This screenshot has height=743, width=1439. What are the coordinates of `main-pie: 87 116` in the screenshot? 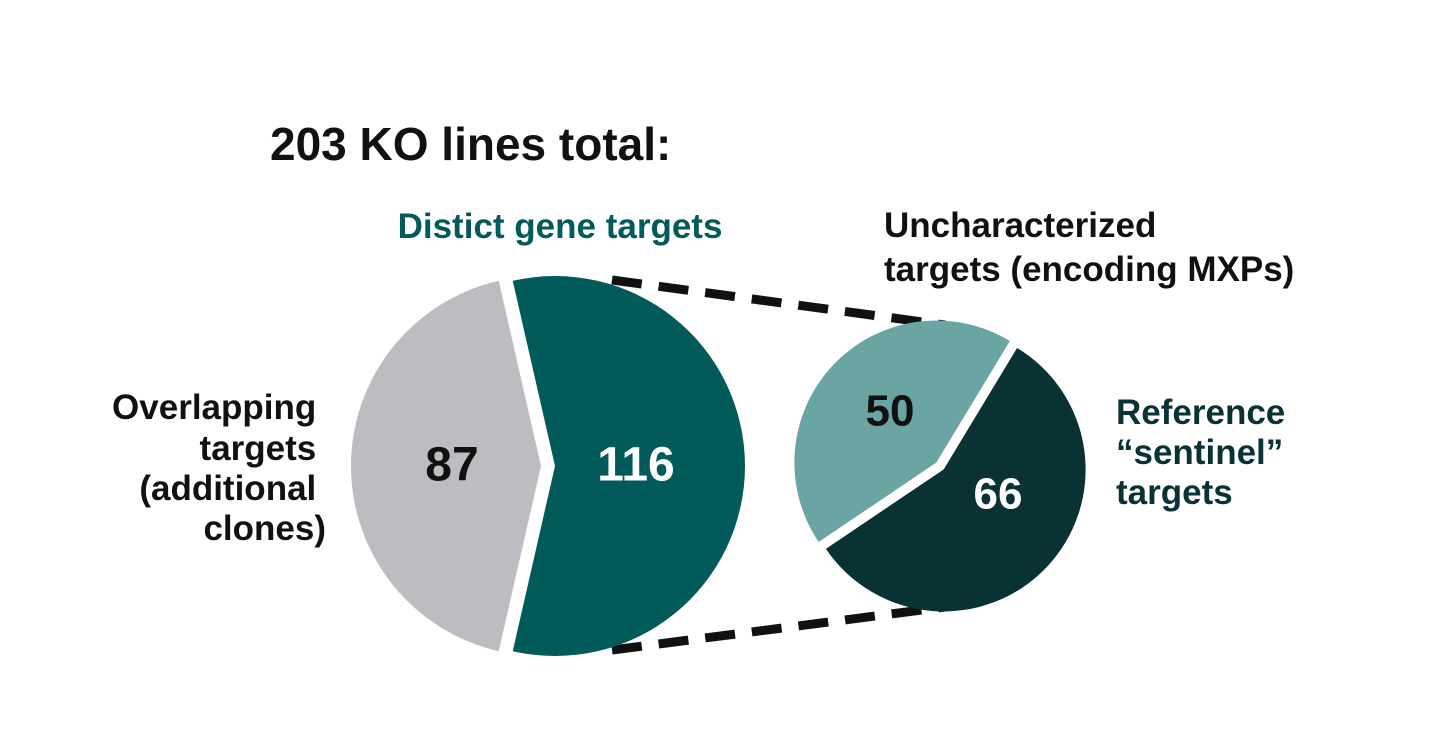 It's located at (547, 466).